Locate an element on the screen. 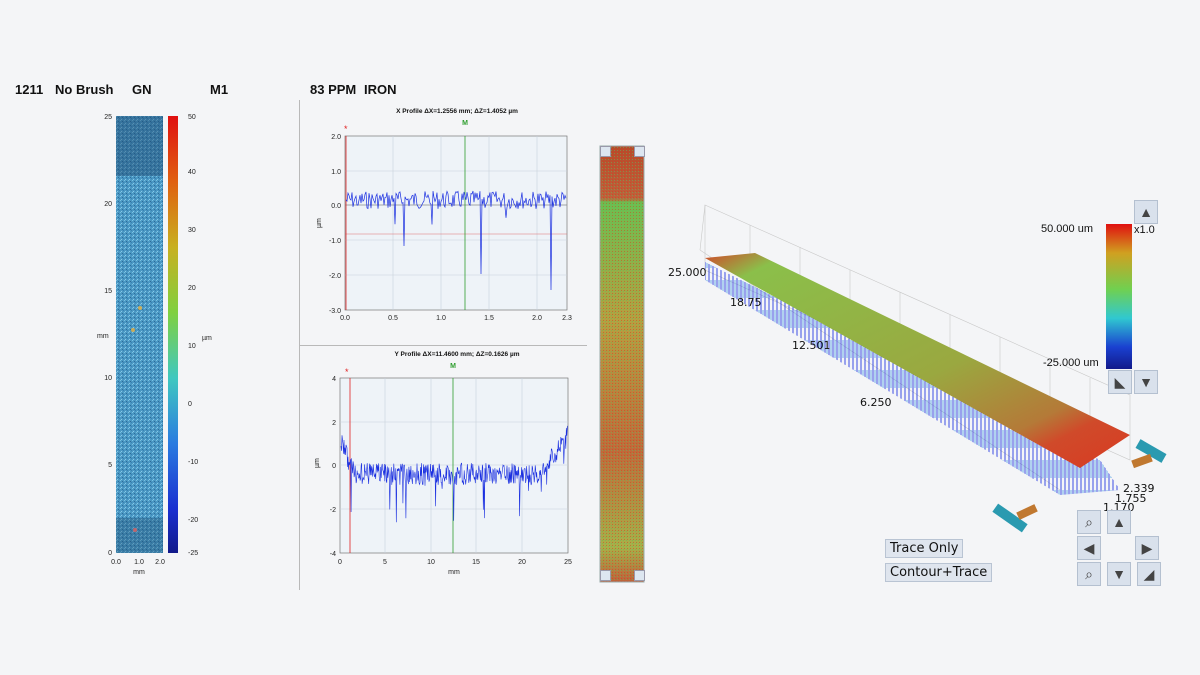 The width and height of the screenshot is (1200, 675). y-xtick: 25 is located at coordinates (568, 562).